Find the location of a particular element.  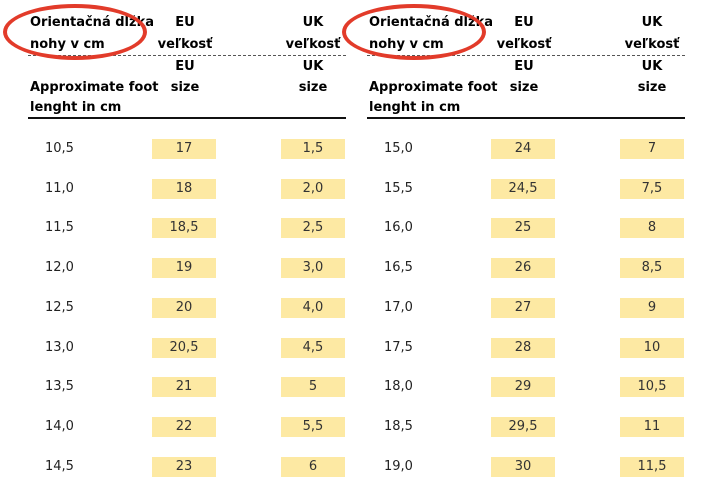

uk-size-cell: 11,5 is located at coordinates (652, 466).